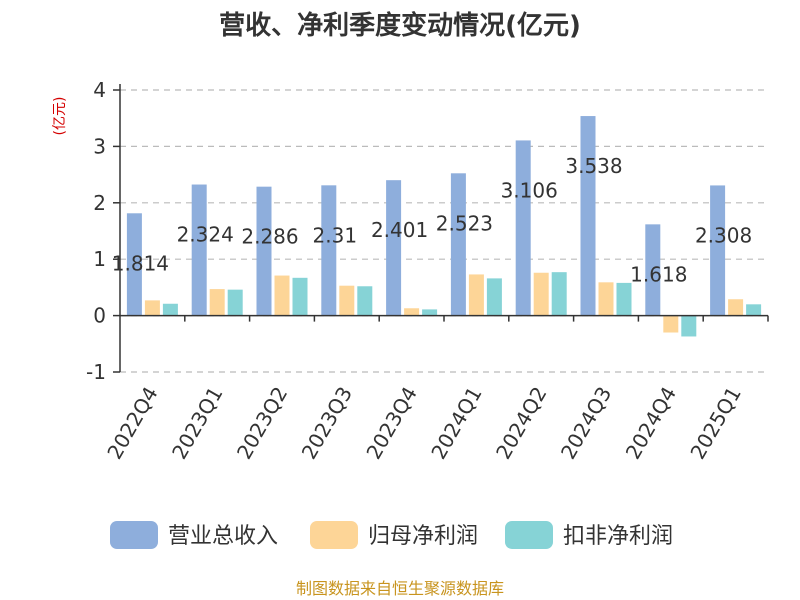 This screenshot has height=600, width=800. What do you see at coordinates (671, 324) in the screenshot?
I see `bar-2024Q4-s1` at bounding box center [671, 324].